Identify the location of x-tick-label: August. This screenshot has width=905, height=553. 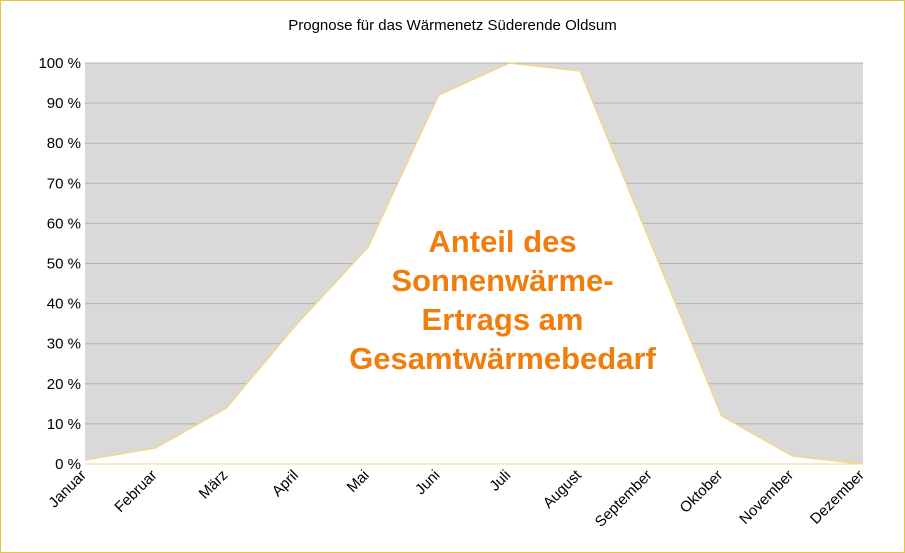
(563, 489).